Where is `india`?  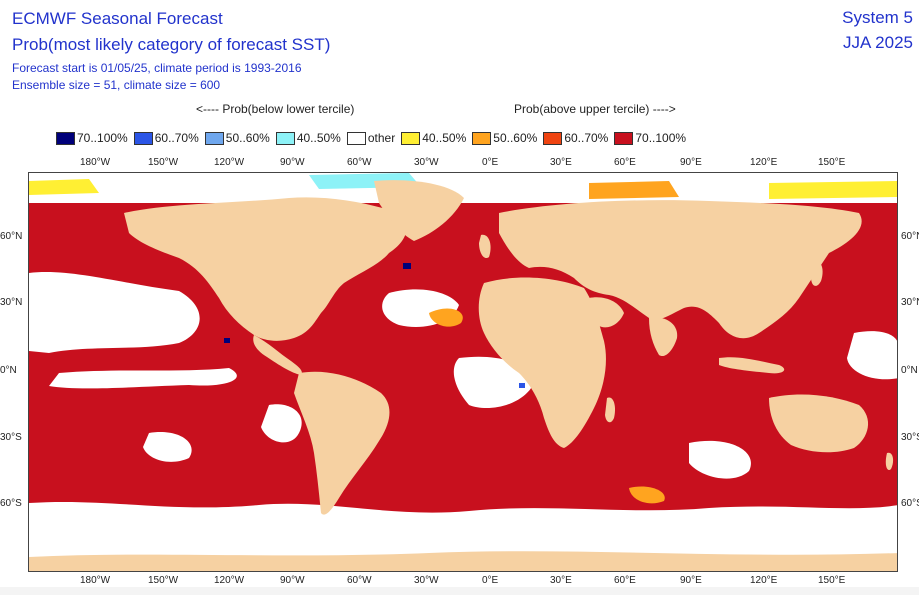 india is located at coordinates (663, 337).